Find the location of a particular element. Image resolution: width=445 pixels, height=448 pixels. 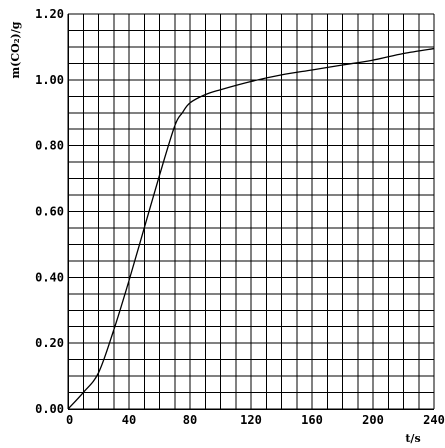

x-tick-labels: 0 40 80 120 160 200 240 is located at coordinates (255, 420).